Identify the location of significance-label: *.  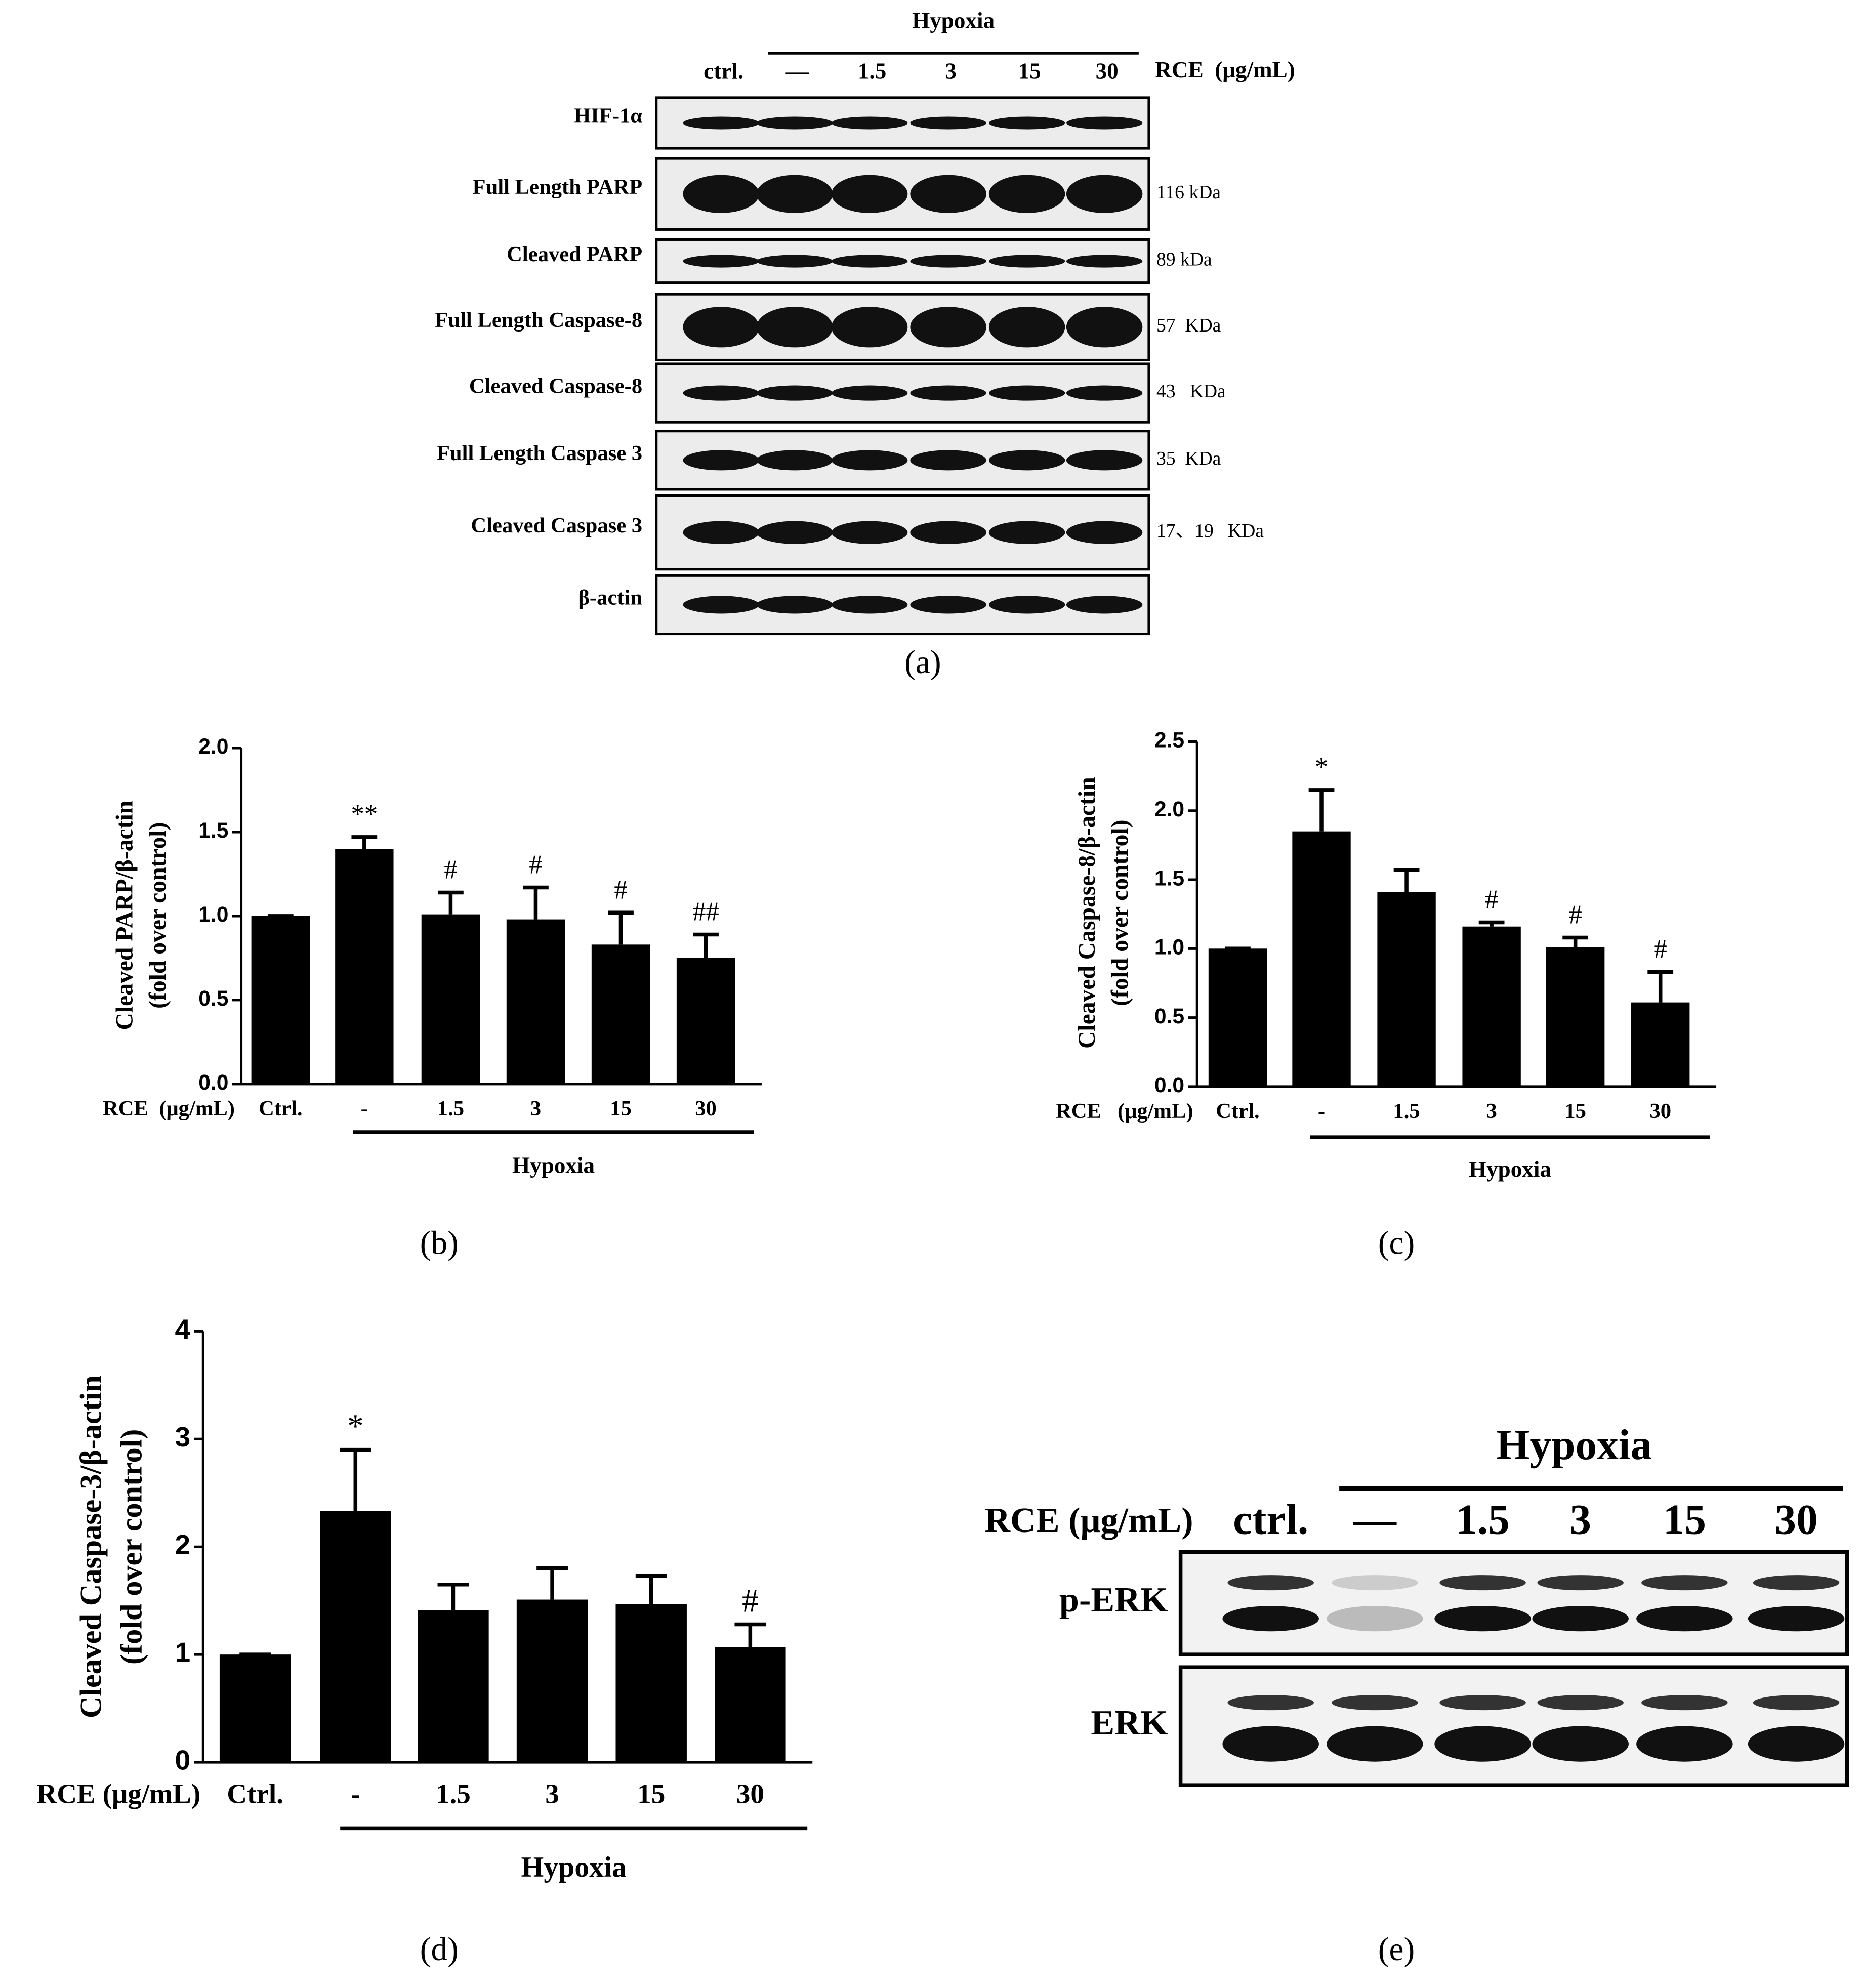
(1322, 767).